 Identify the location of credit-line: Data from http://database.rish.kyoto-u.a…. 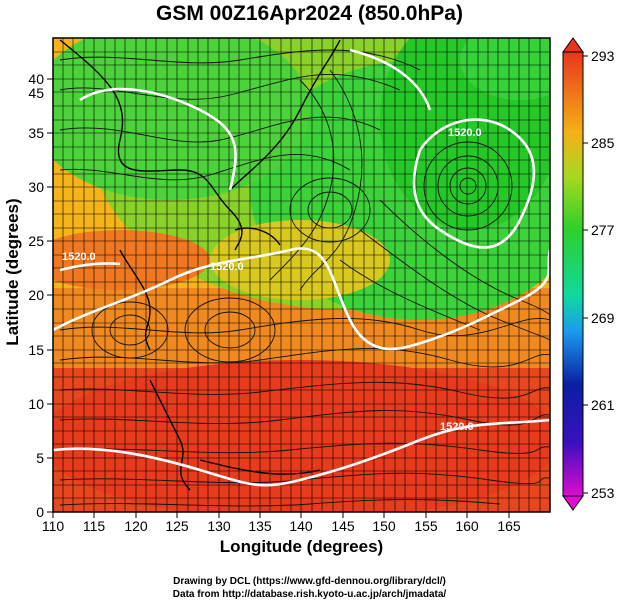
(309, 594).